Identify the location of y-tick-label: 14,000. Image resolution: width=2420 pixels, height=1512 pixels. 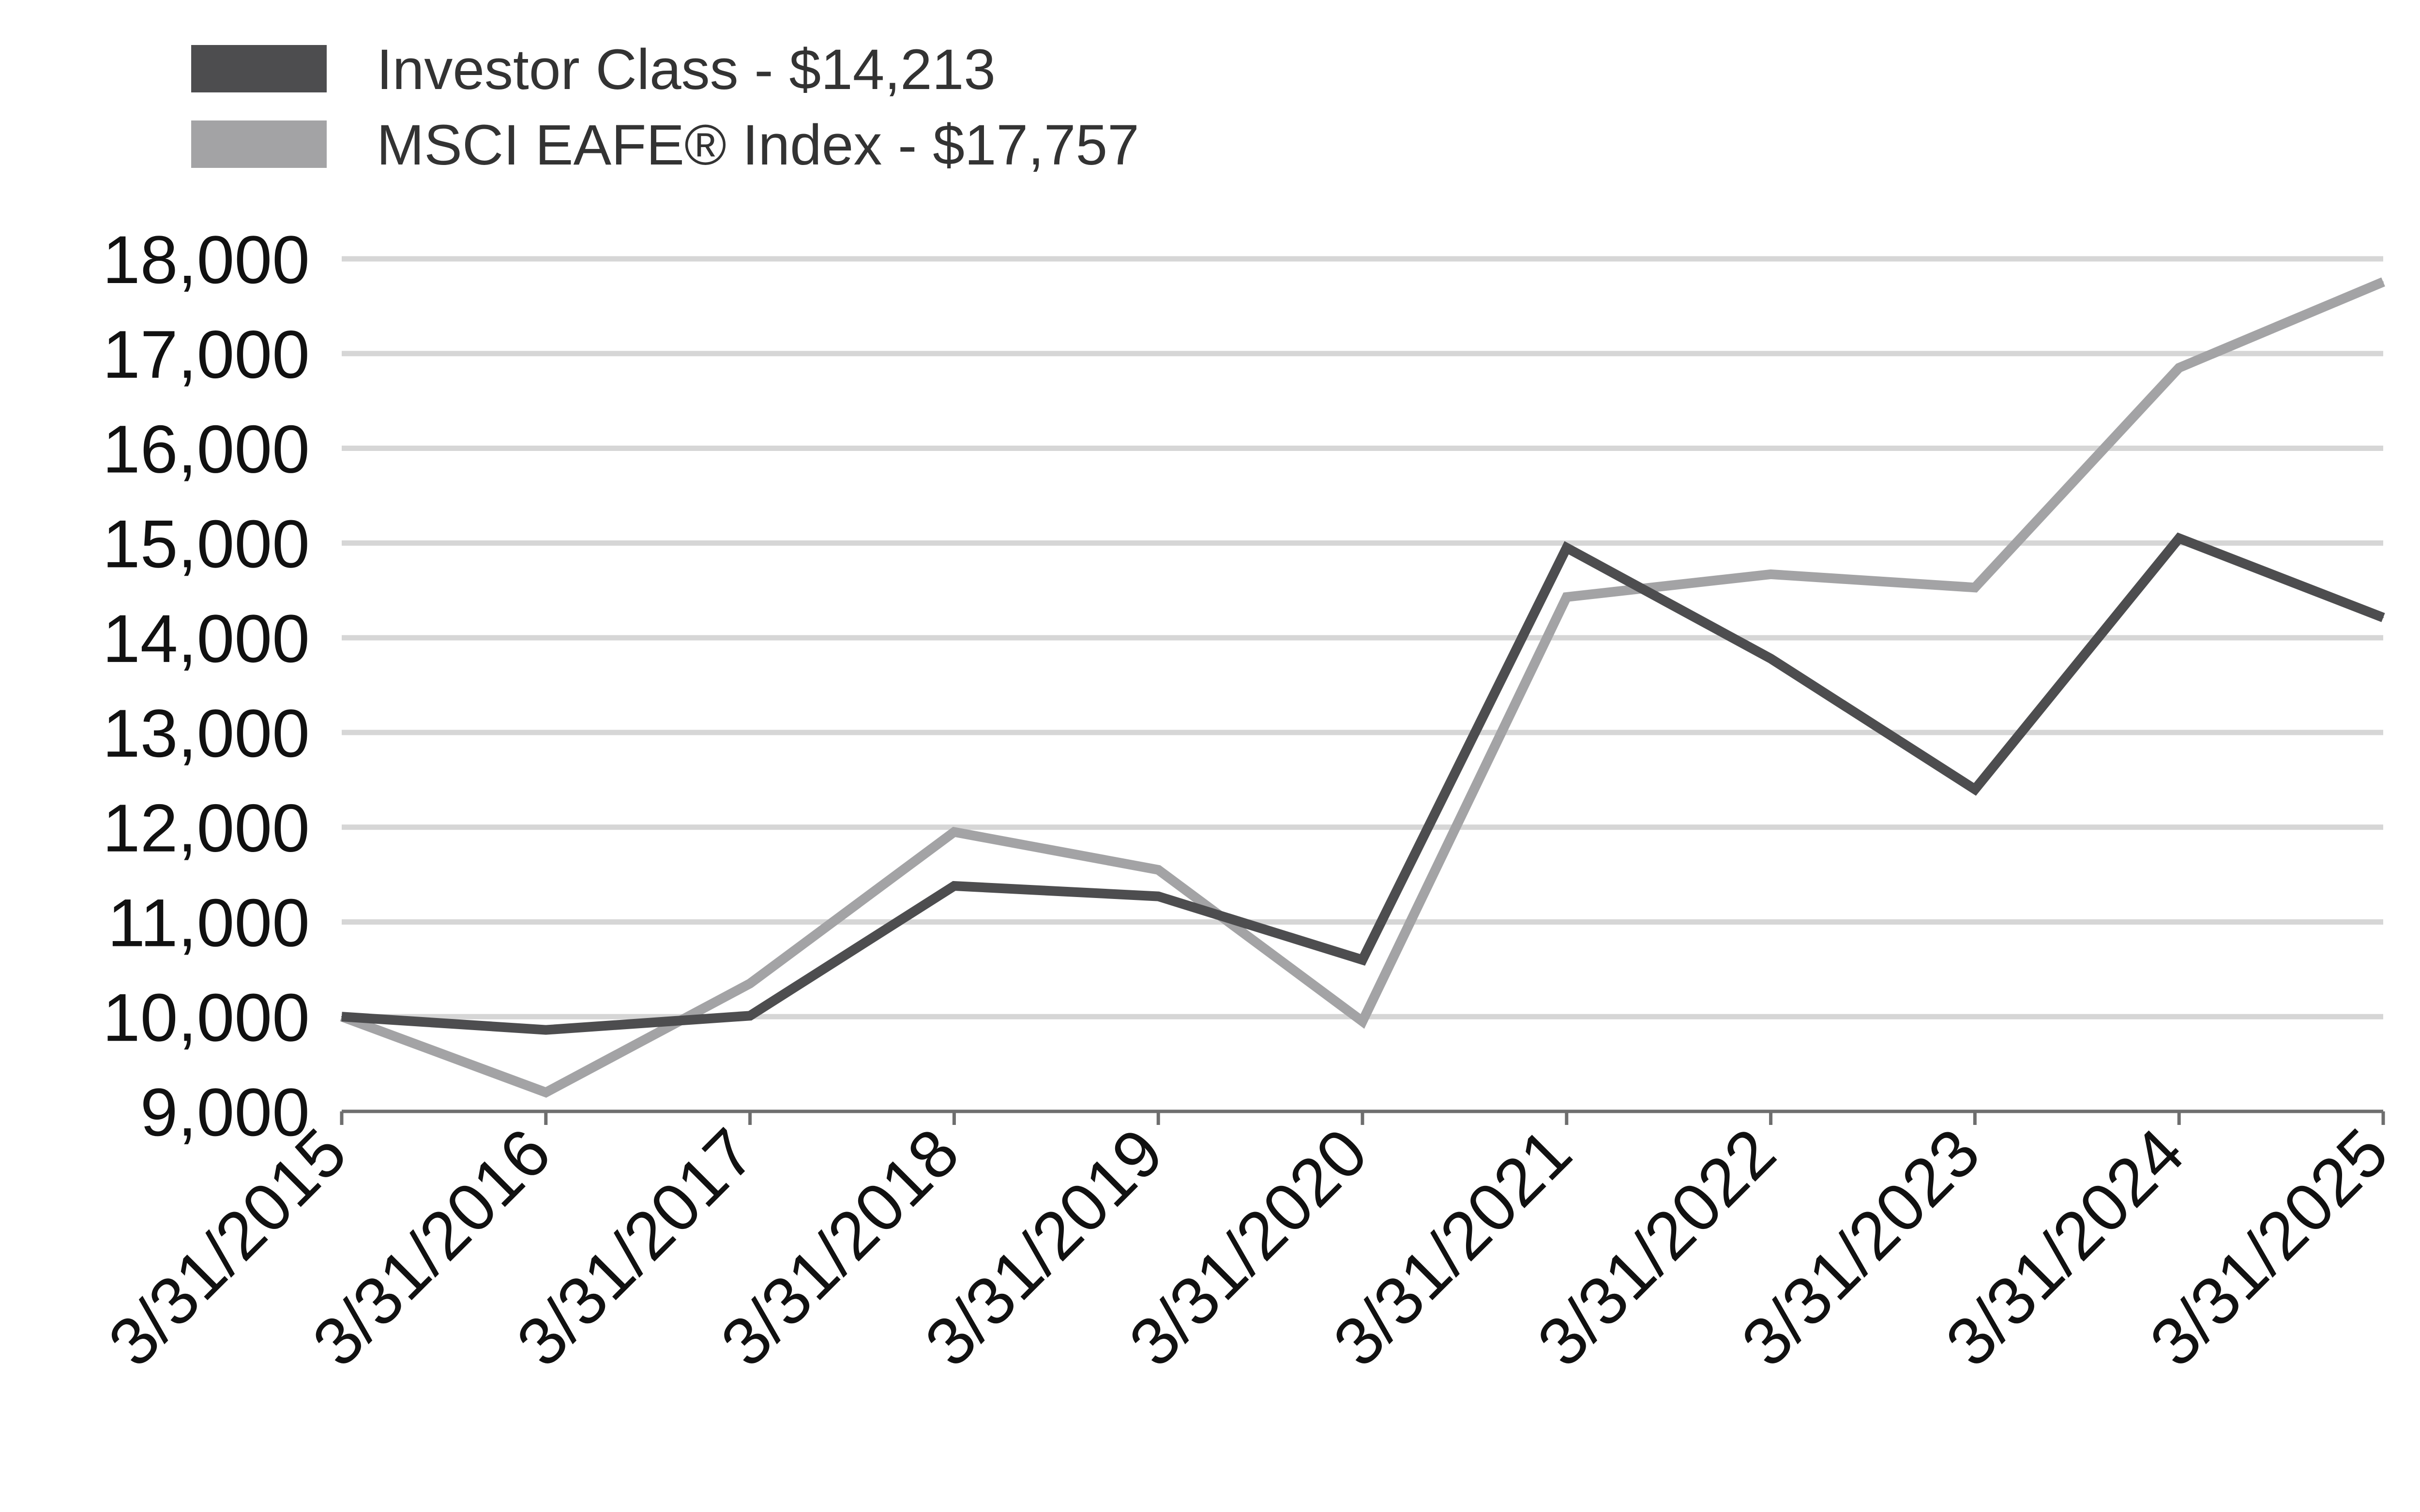
(206, 638).